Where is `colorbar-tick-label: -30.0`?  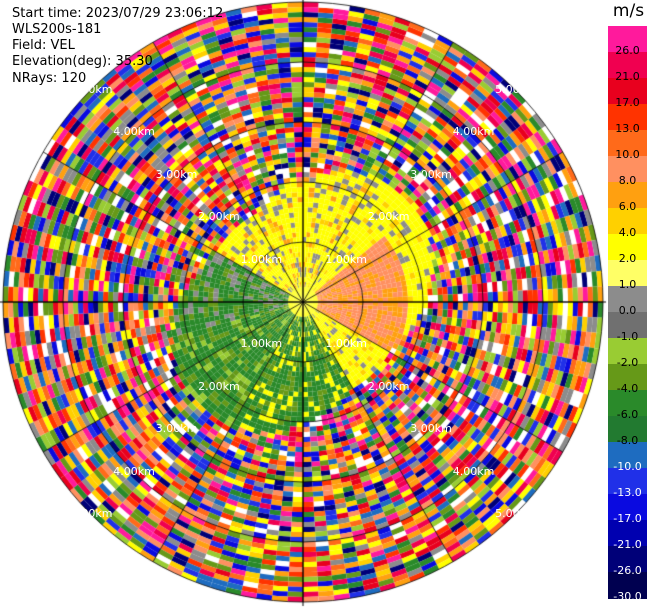 colorbar-tick-label: -30.0 is located at coordinates (627, 596).